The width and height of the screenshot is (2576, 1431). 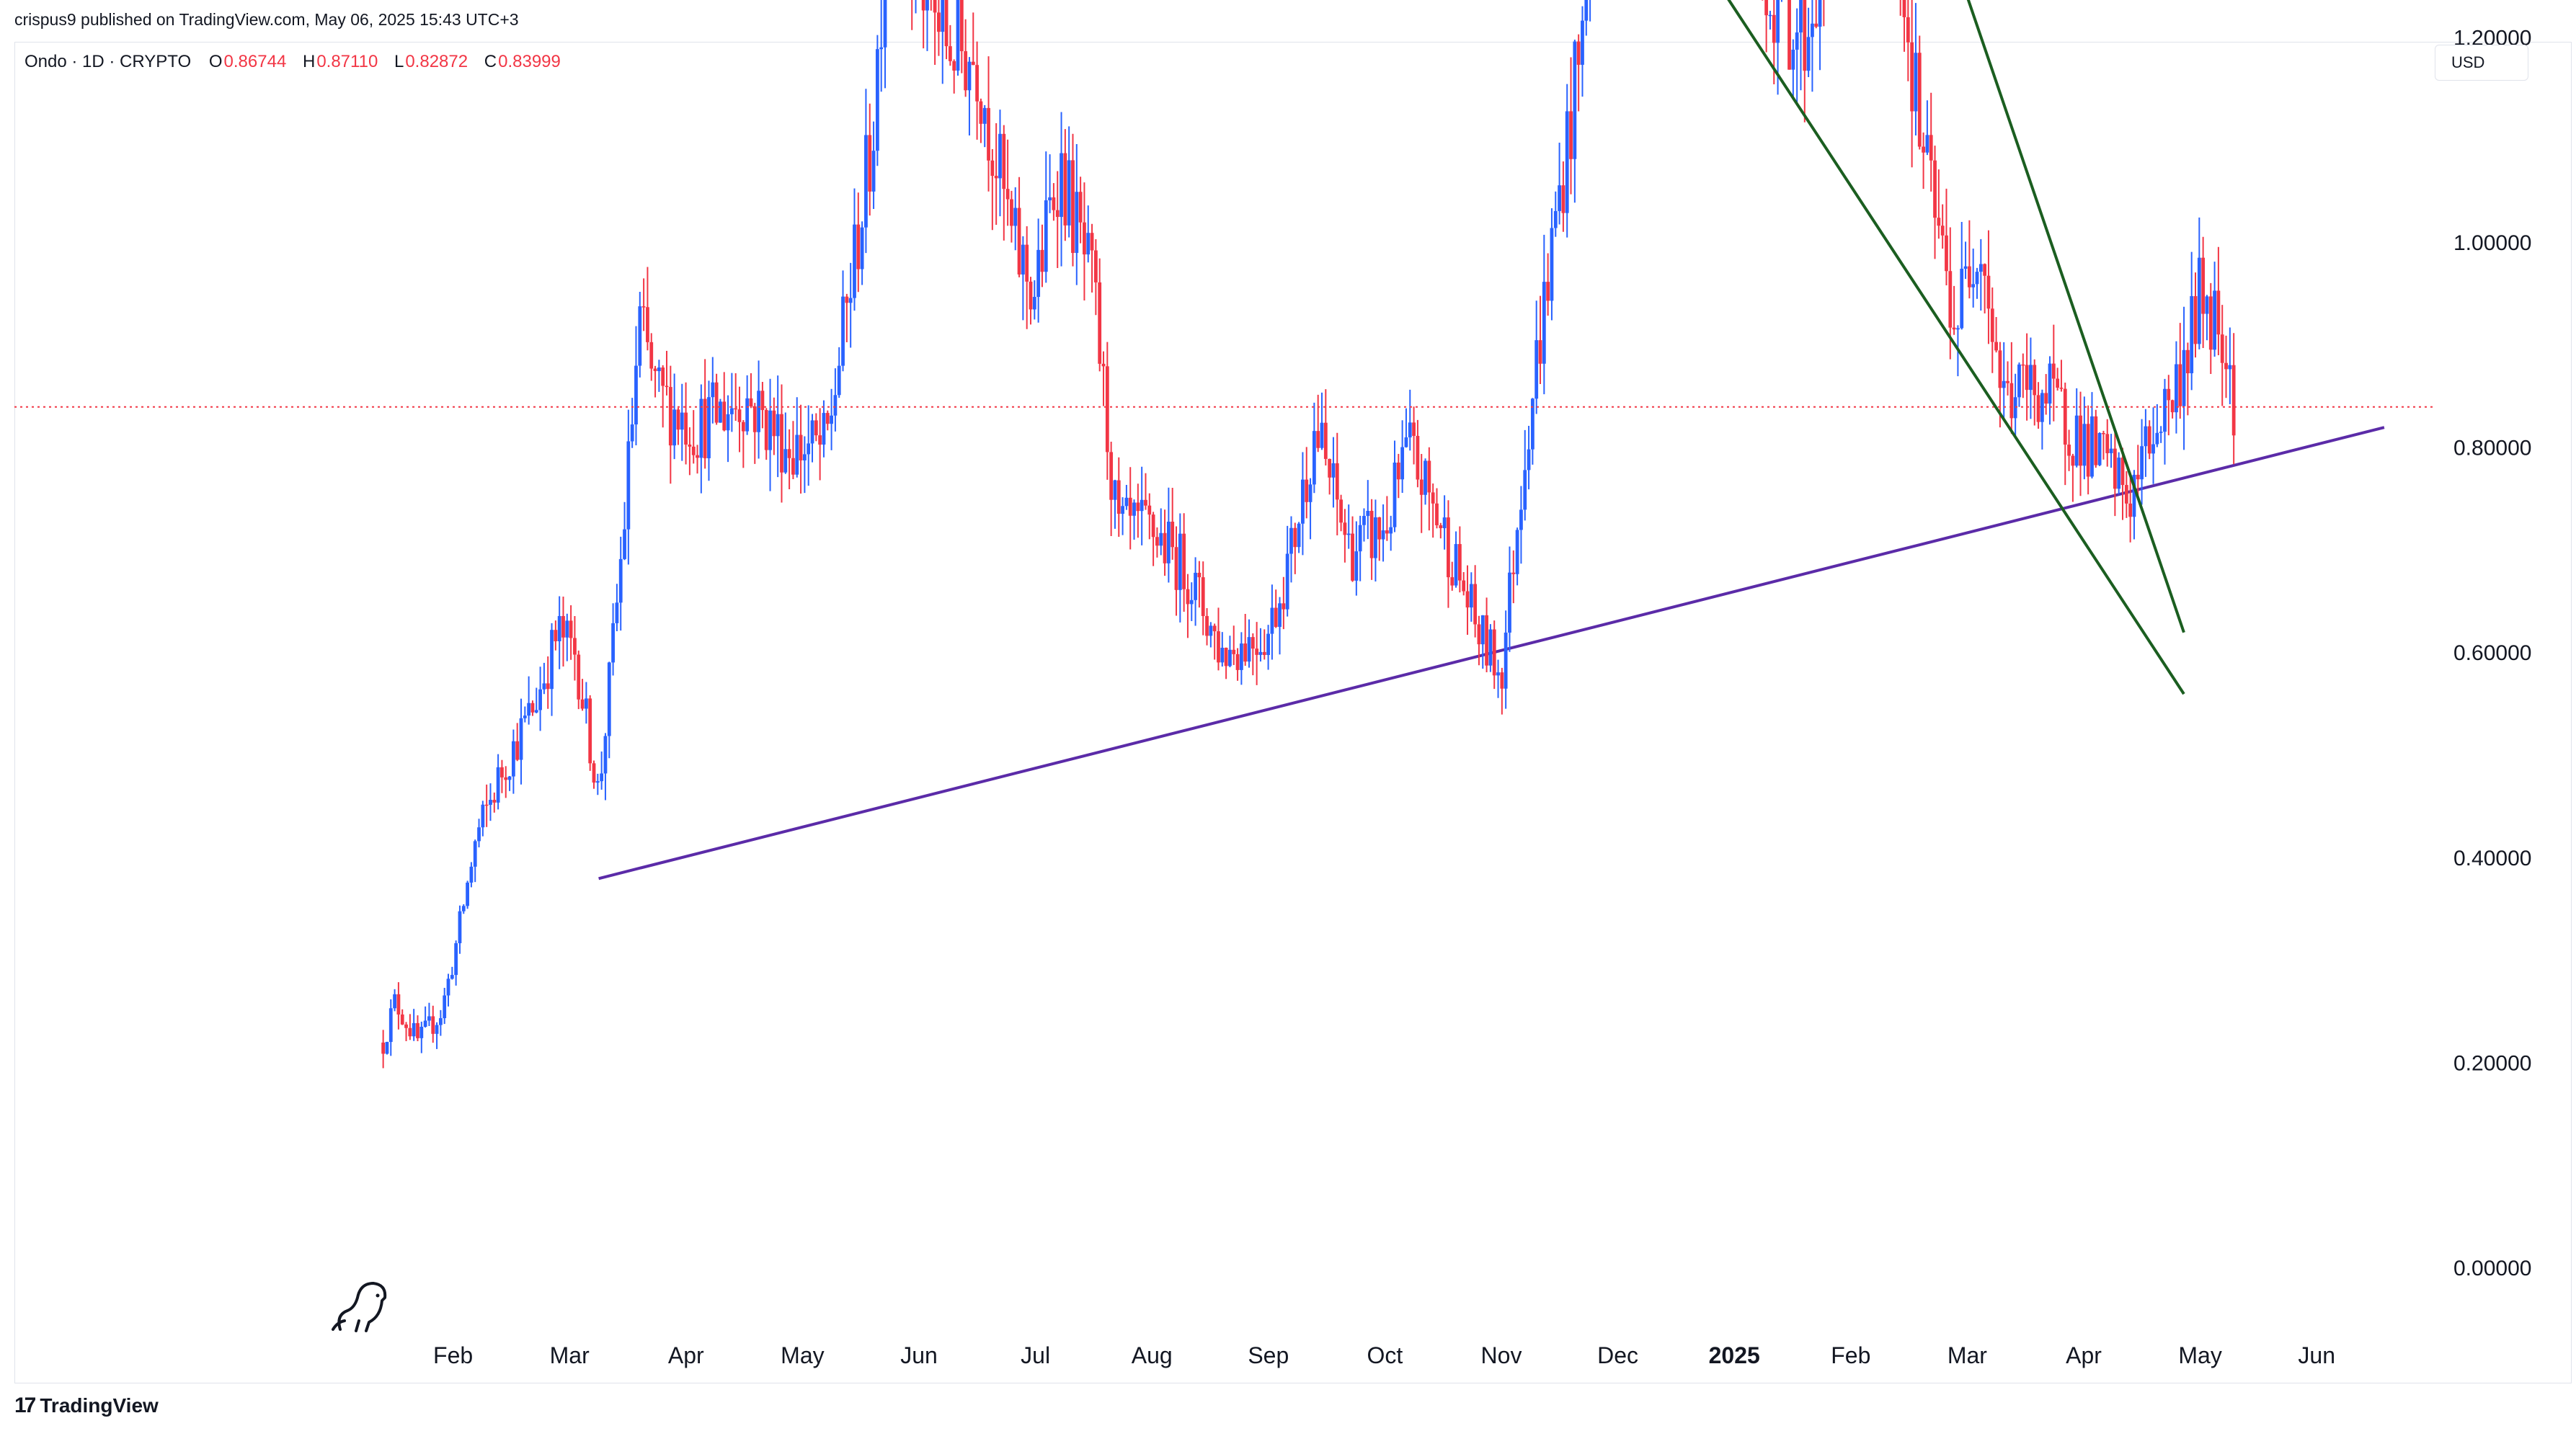 What do you see at coordinates (2492, 653) in the screenshot?
I see `y-tick-label: 0.60000` at bounding box center [2492, 653].